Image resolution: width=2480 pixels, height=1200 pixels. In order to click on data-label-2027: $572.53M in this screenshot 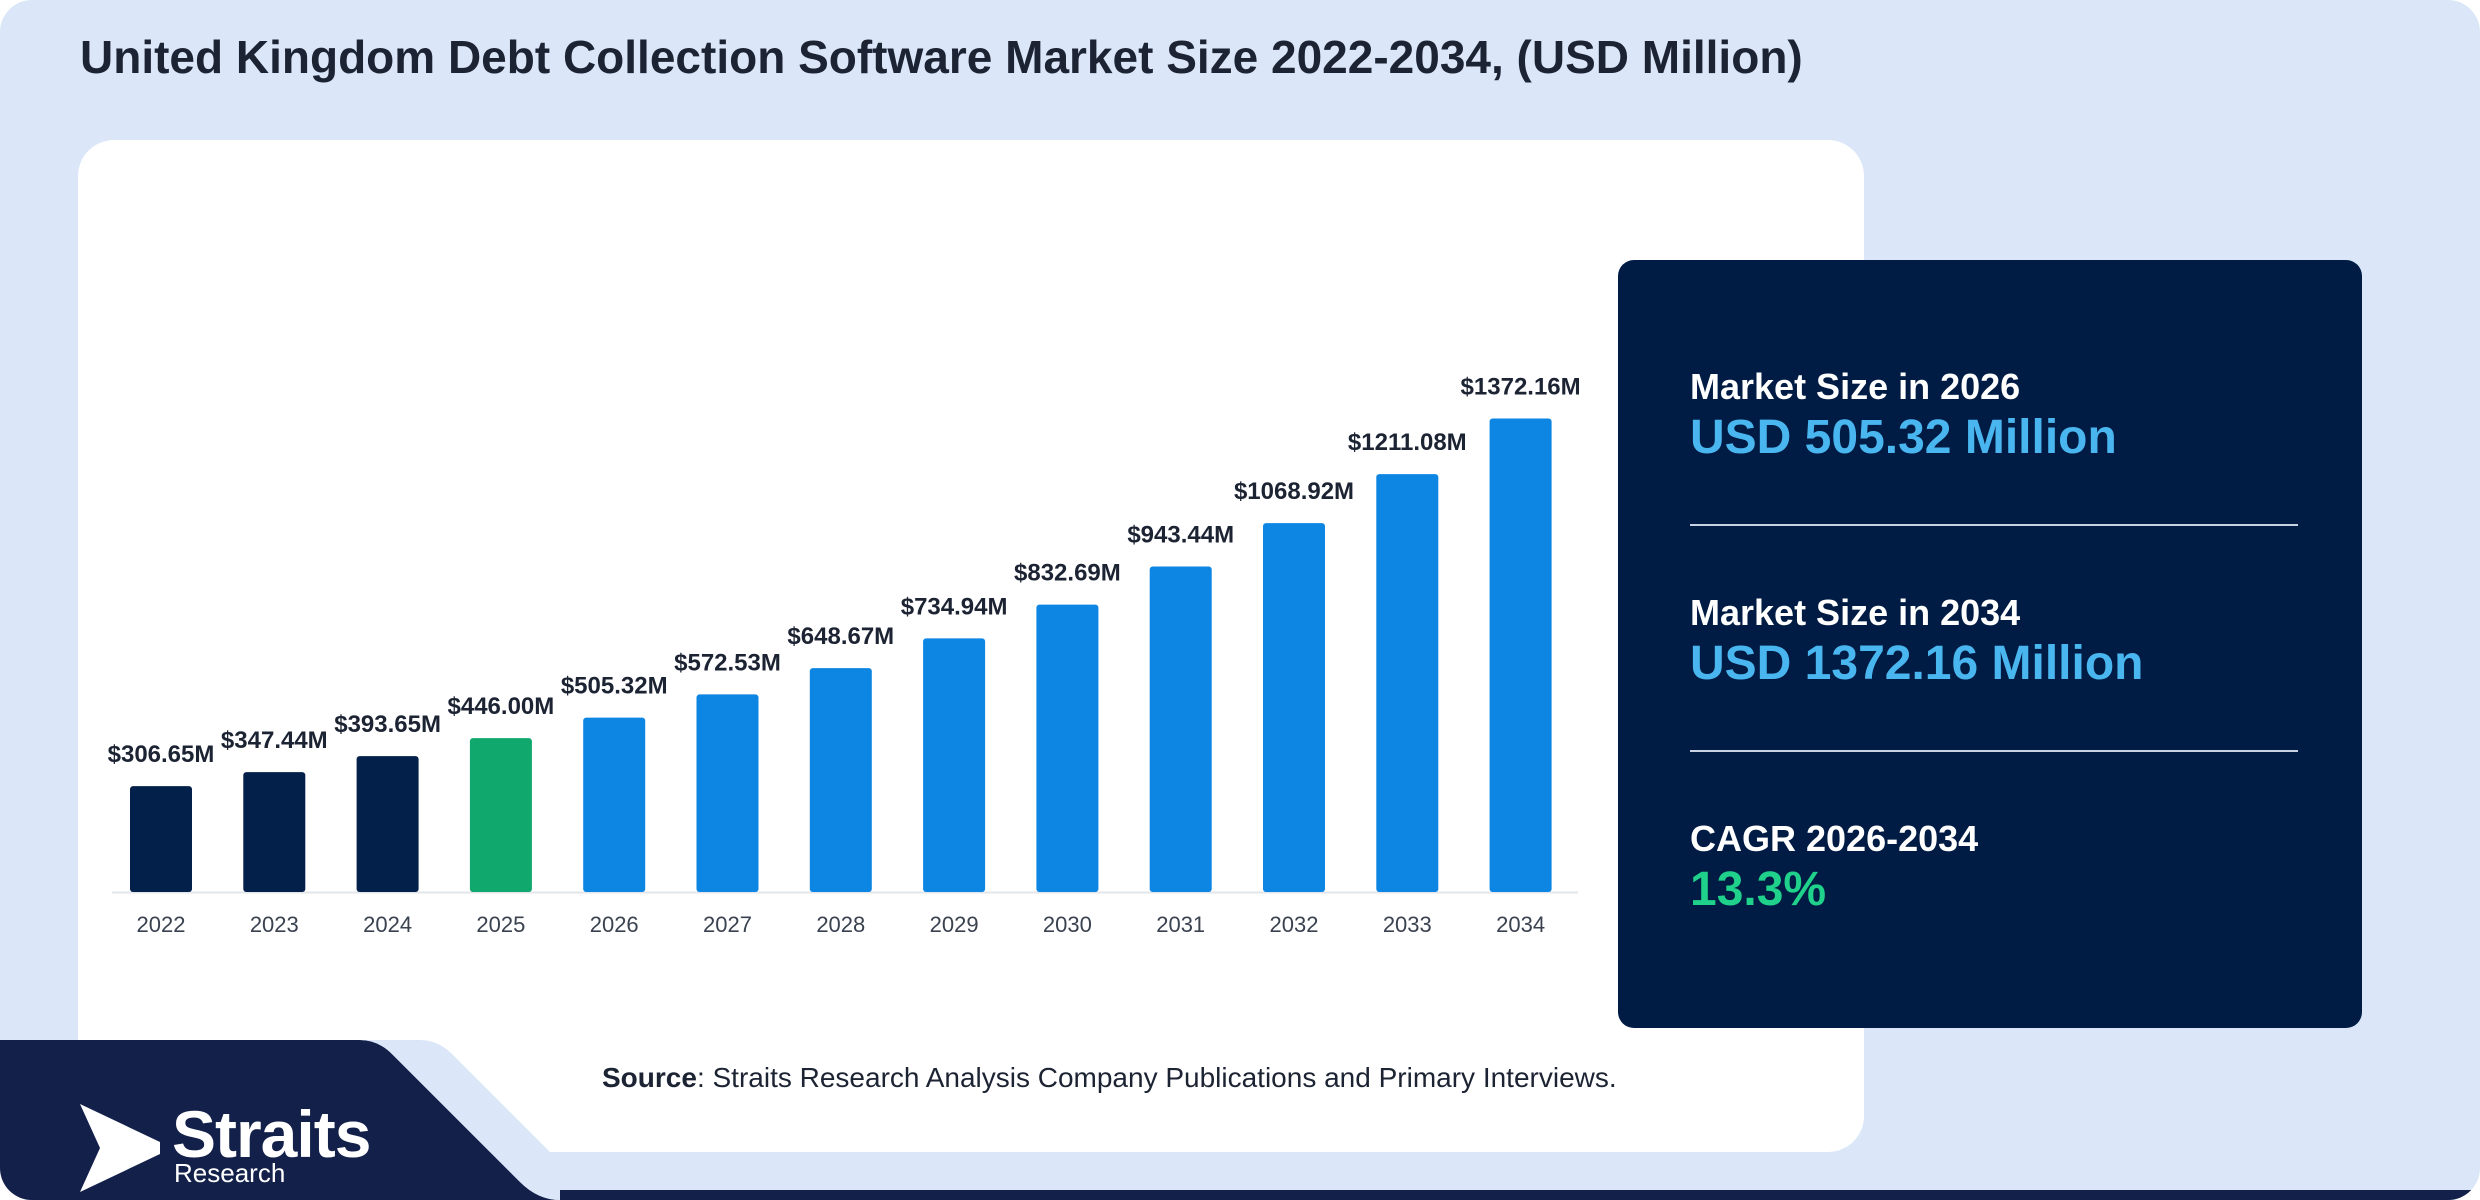, I will do `click(727, 662)`.